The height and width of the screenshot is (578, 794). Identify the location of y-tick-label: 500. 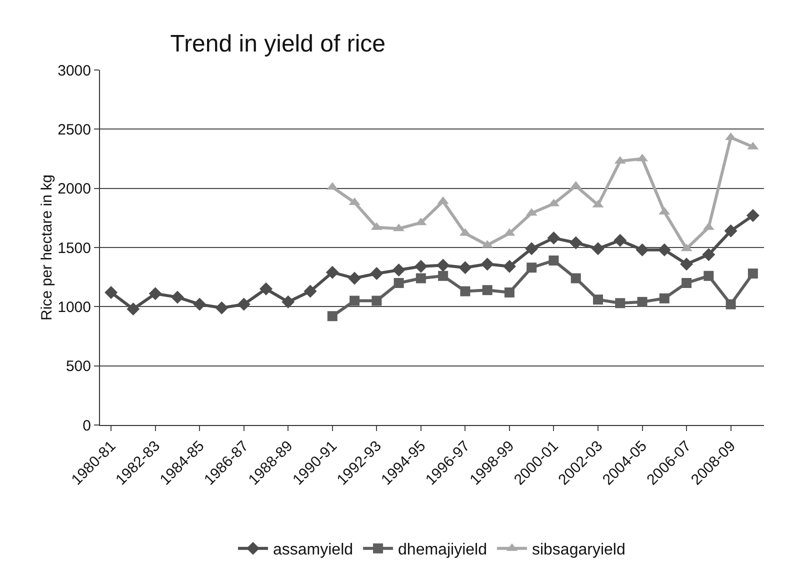
(78, 367).